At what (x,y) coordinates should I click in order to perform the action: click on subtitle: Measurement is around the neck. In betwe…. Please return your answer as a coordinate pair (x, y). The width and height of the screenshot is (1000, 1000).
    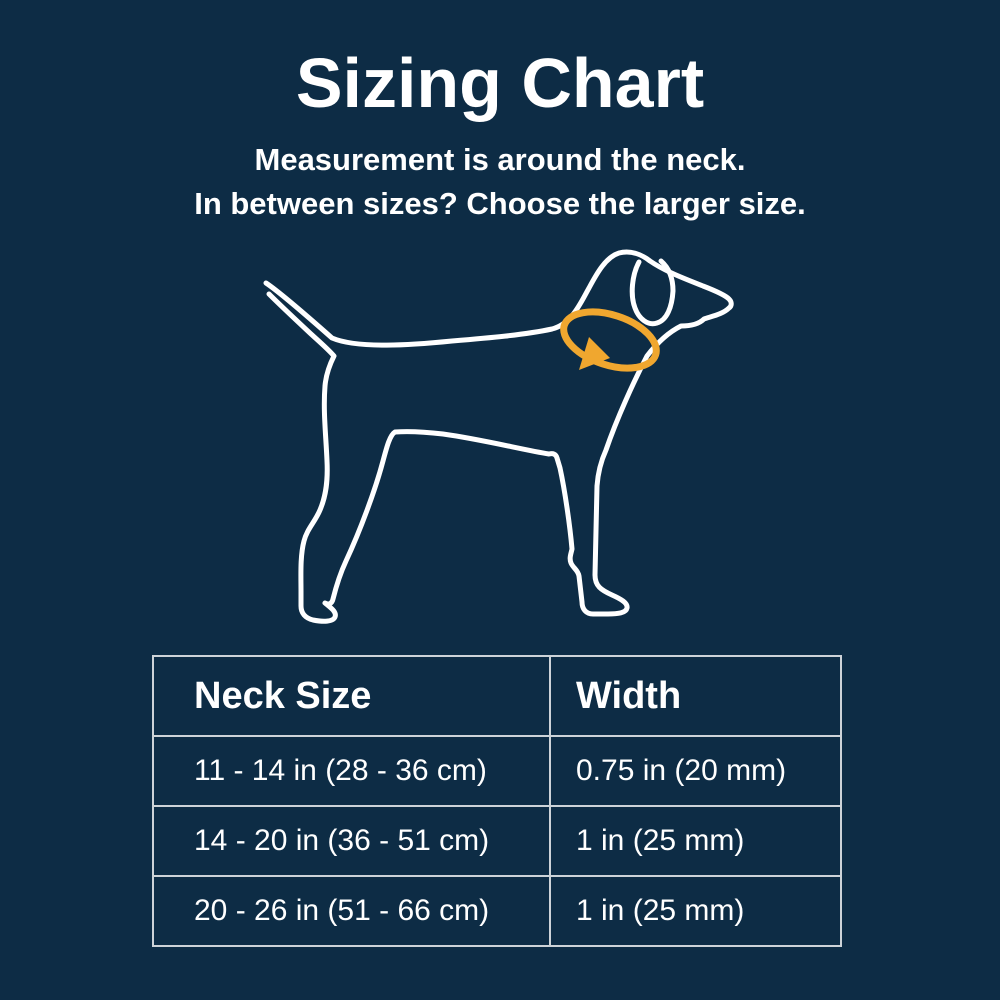
    Looking at the image, I should click on (500, 182).